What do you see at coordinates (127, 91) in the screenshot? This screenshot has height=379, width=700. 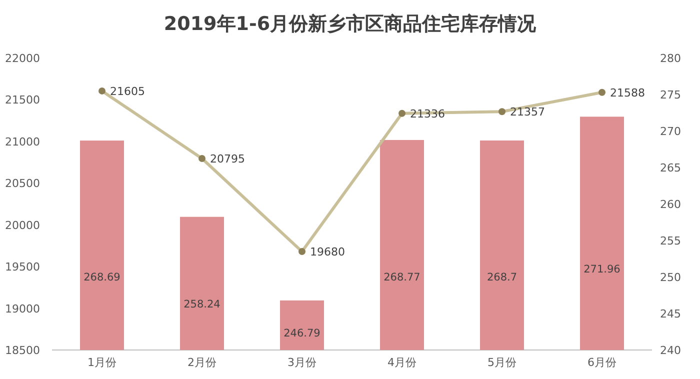 I see `data-label: 21605` at bounding box center [127, 91].